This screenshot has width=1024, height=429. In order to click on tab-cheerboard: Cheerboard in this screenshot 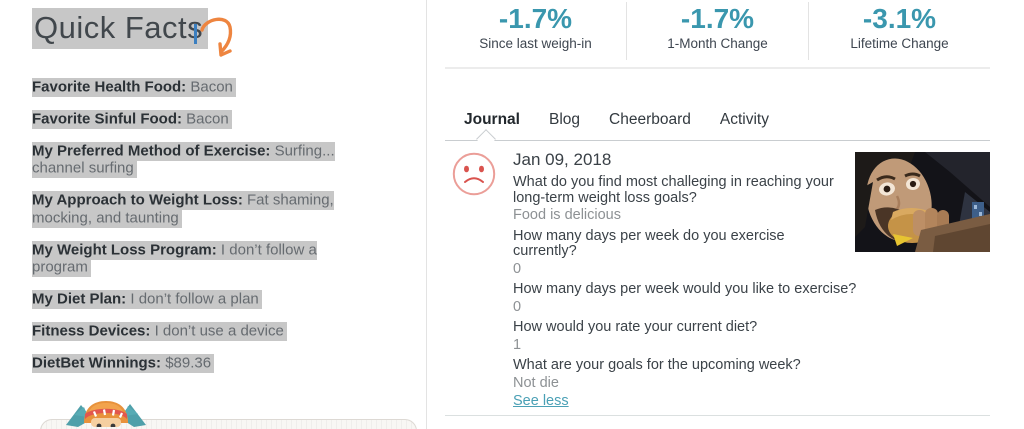, I will do `click(650, 119)`.